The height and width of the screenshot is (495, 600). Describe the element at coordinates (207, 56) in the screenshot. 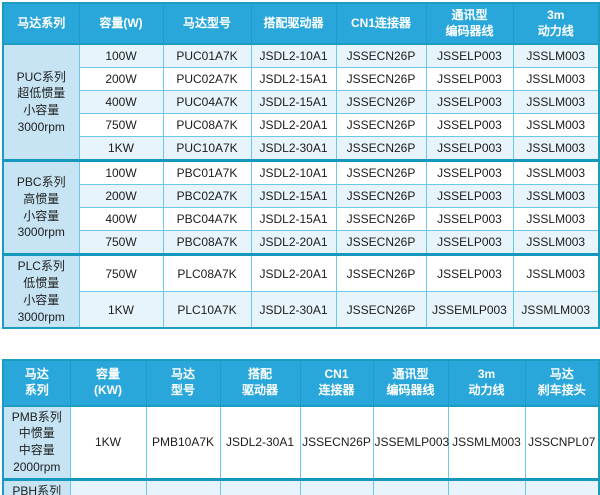

I see `data-cell: PUC01A7K` at that location.